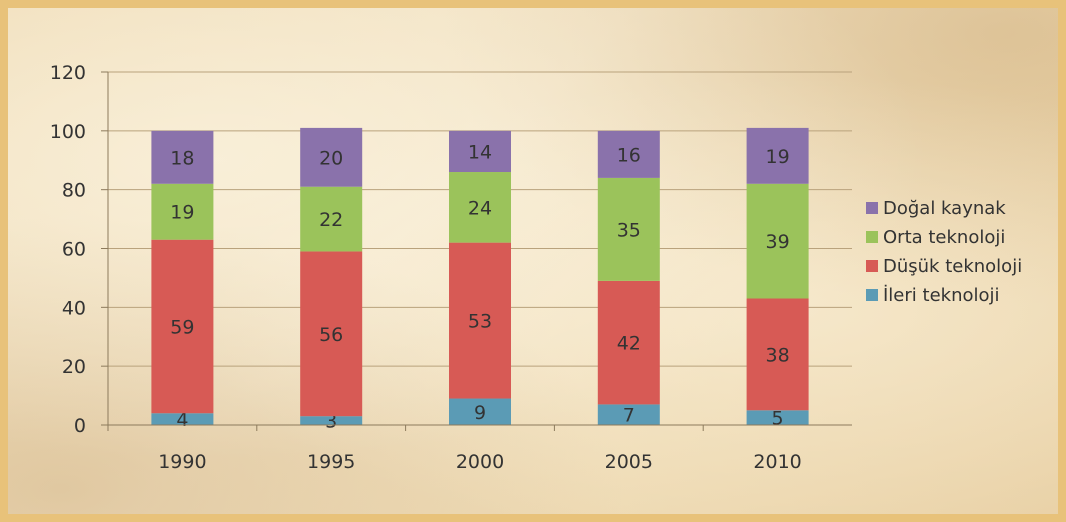 The image size is (1066, 522). I want to click on data-label: 14, so click(480, 152).